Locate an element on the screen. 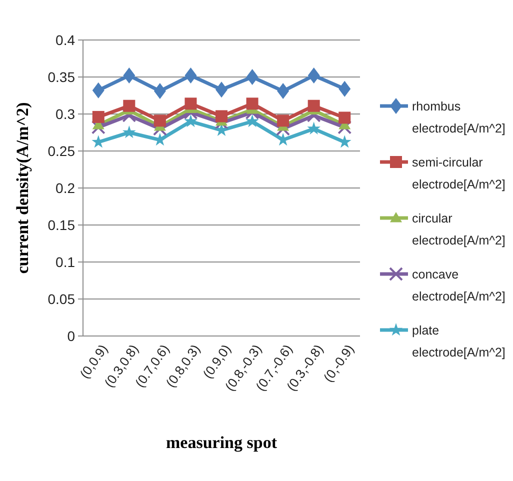 The width and height of the screenshot is (513, 481). y-tick-label: 0.3 is located at coordinates (66, 114).